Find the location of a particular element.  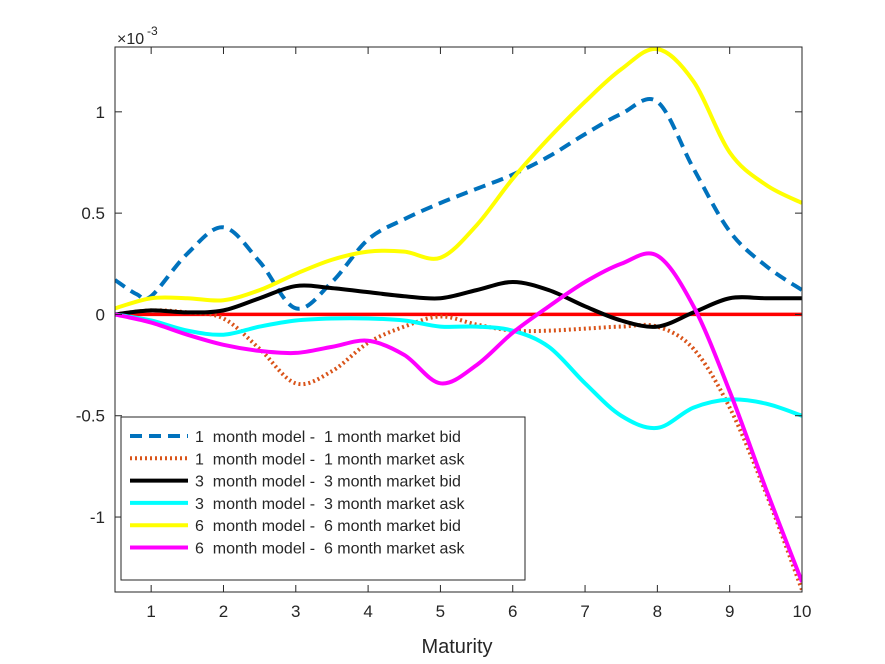

legend-label: 3 month model - 3 month market bid is located at coordinates (328, 482).